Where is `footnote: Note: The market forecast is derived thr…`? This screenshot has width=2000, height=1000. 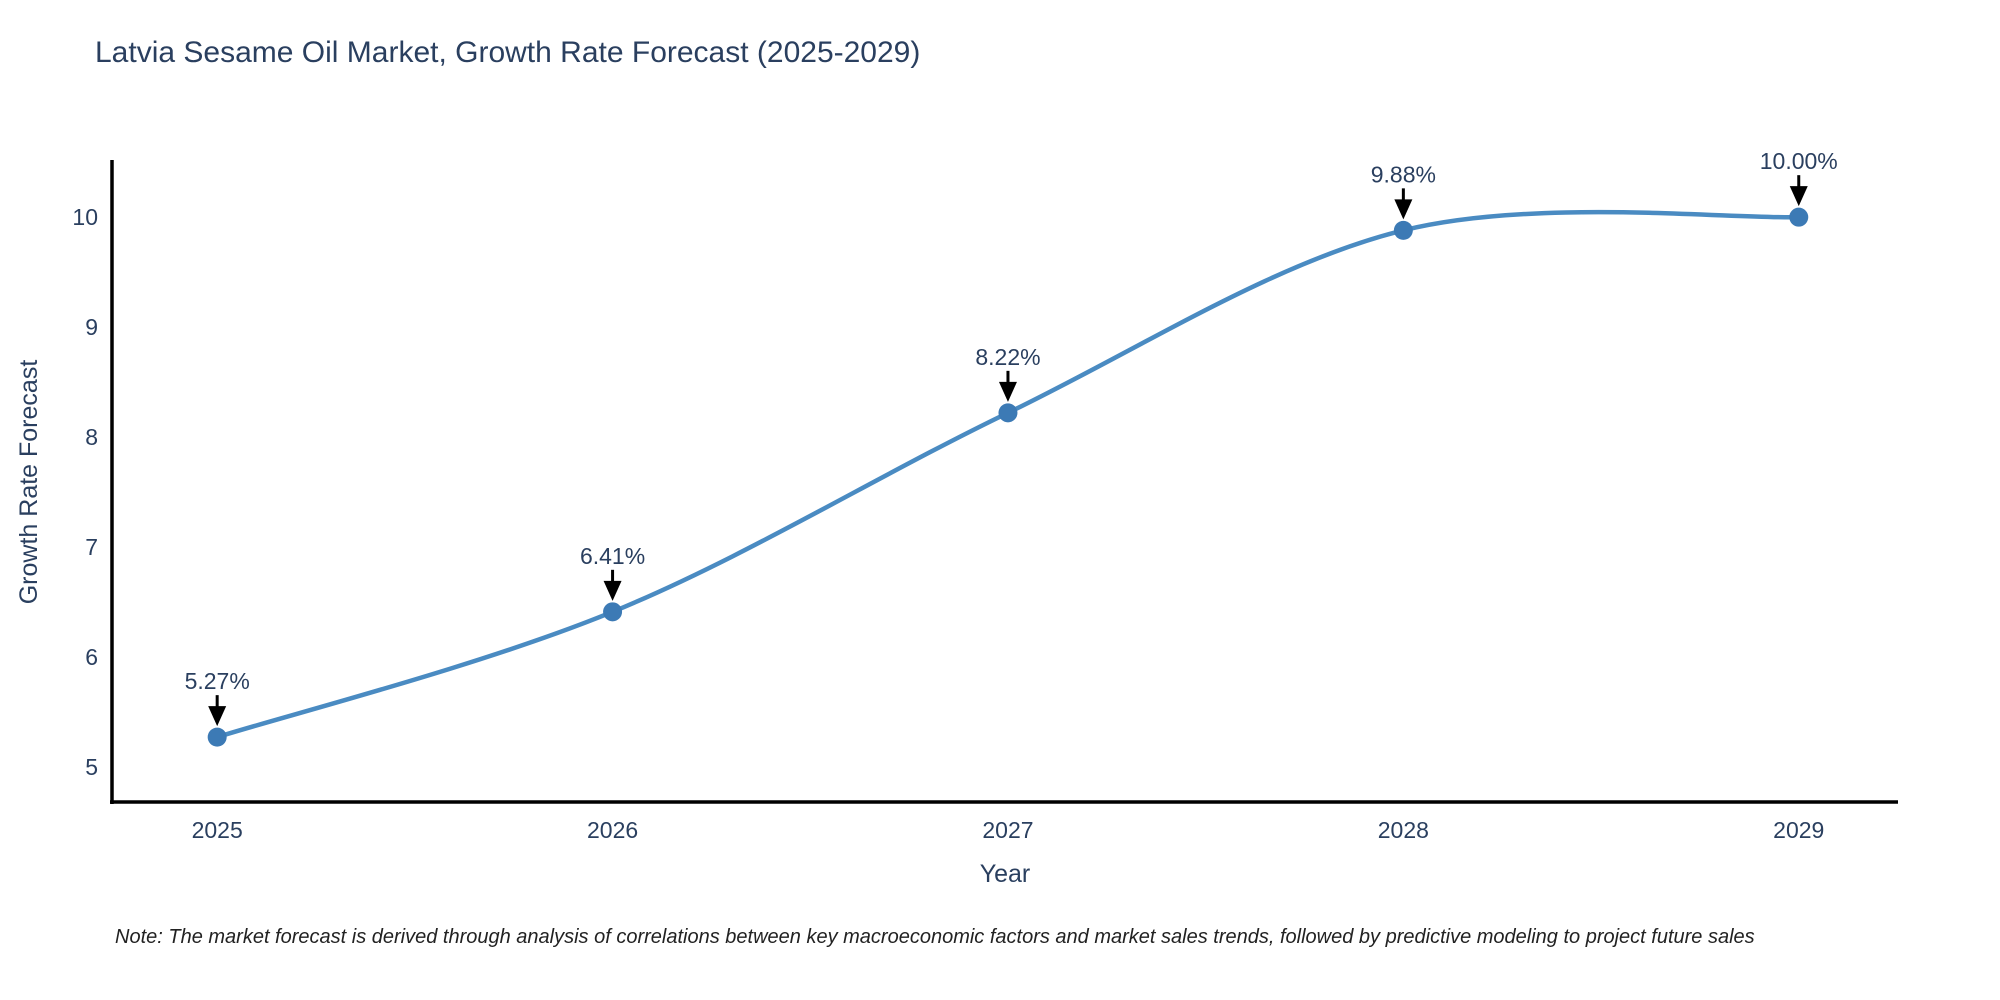 footnote: Note: The market forecast is derived thr… is located at coordinates (935, 937).